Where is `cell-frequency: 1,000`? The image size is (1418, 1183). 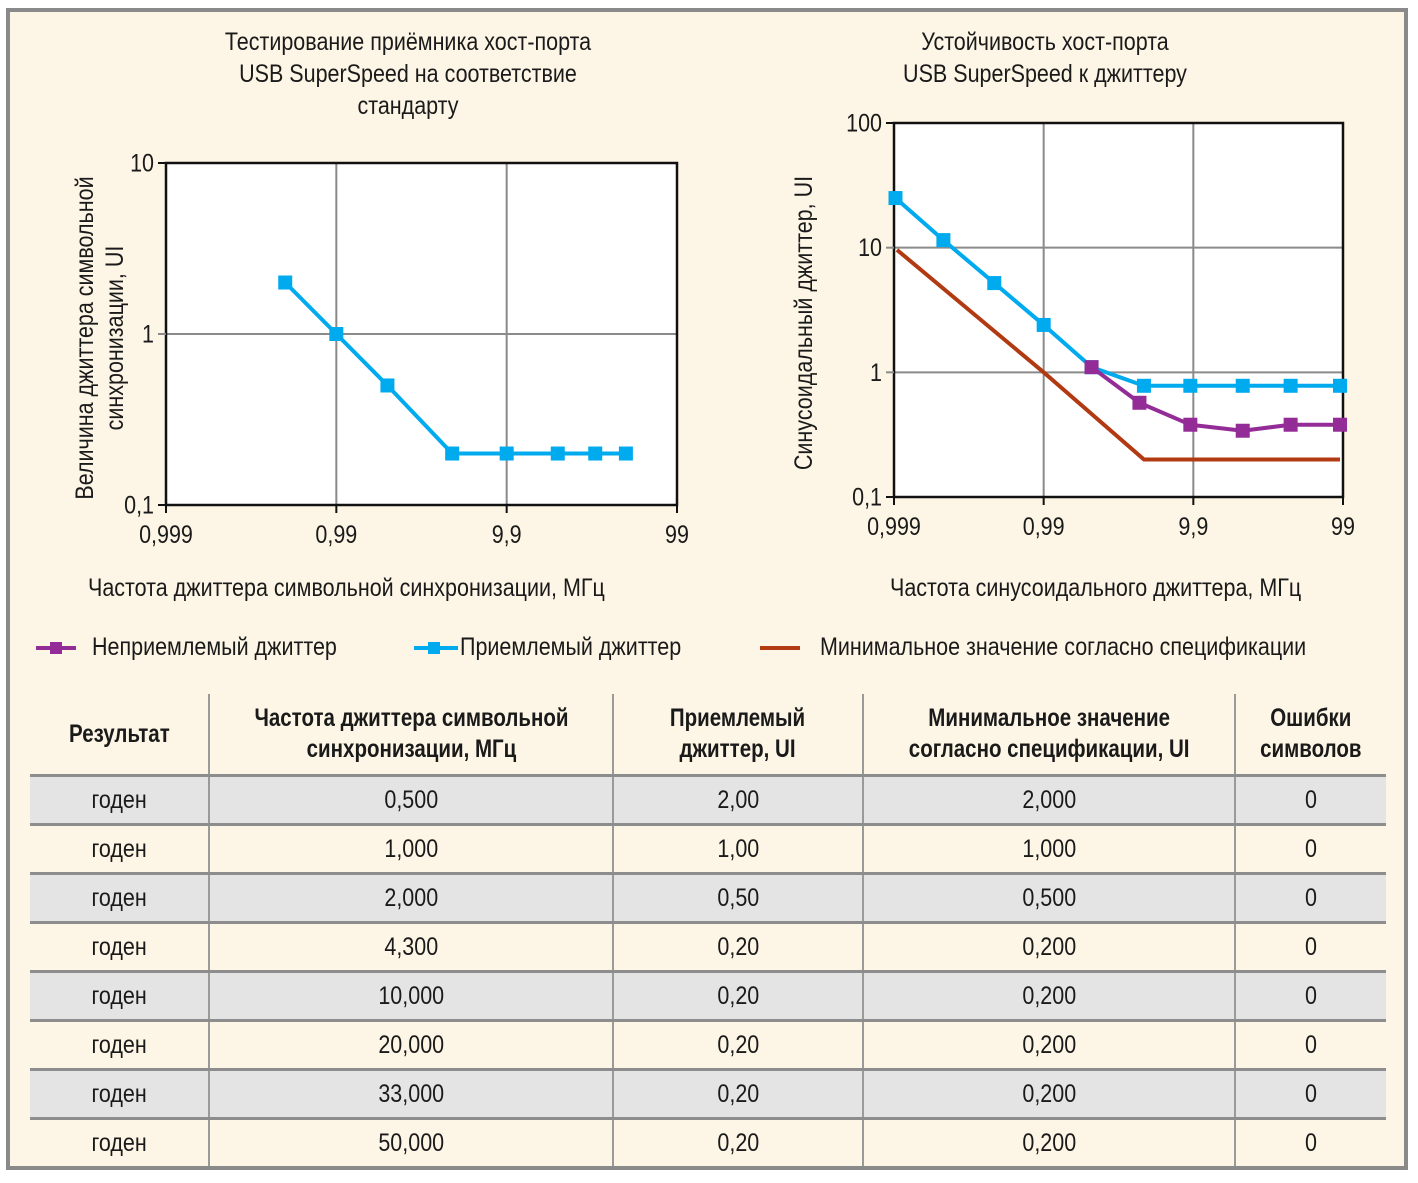 cell-frequency: 1,000 is located at coordinates (410, 848).